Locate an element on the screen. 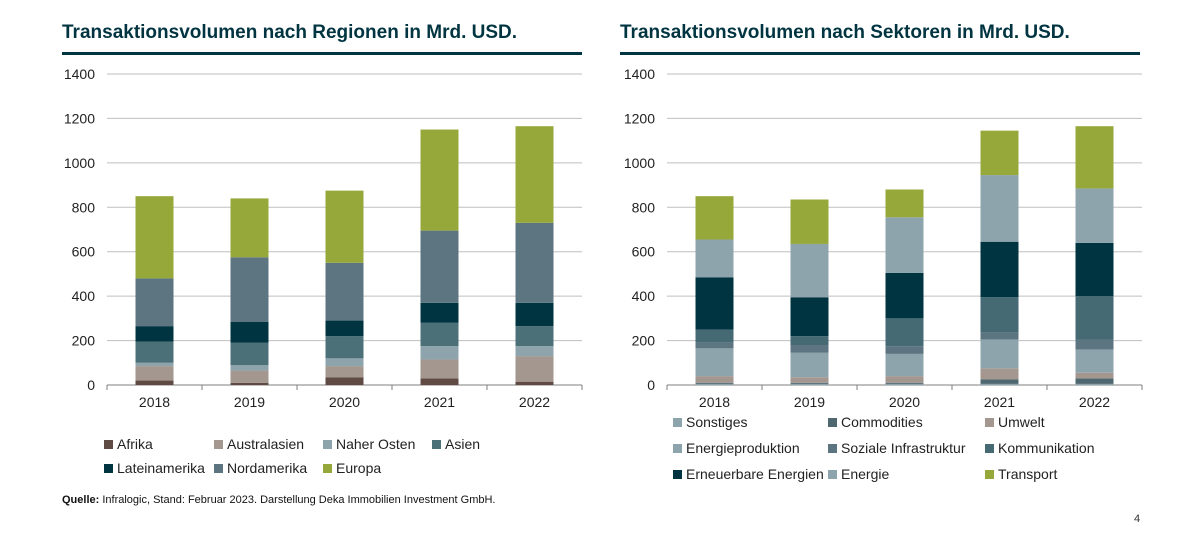 The image size is (1200, 536). sektoren-legend-swatch-transport is located at coordinates (989, 474).